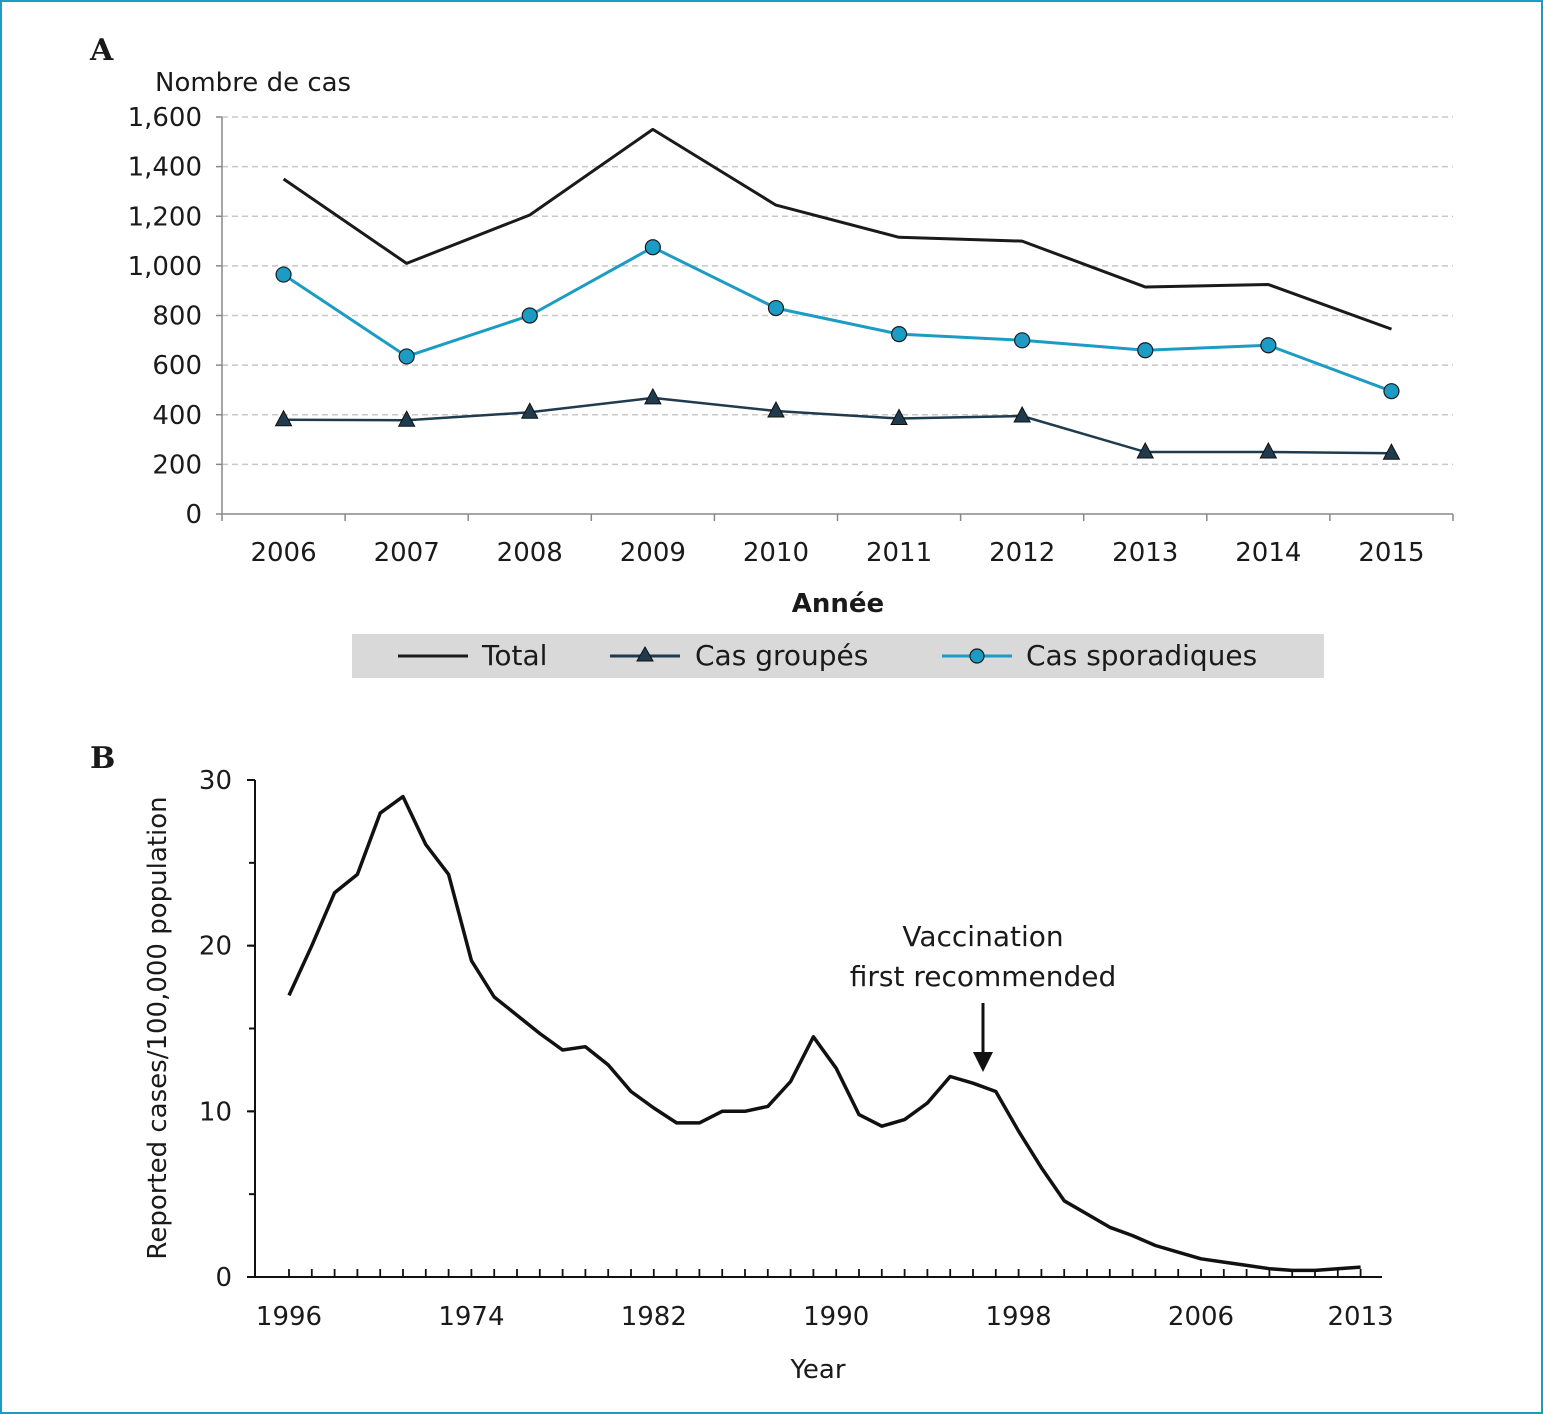  Describe the element at coordinates (983, 976) in the screenshot. I see `annotation-line-2: first recommended` at that location.